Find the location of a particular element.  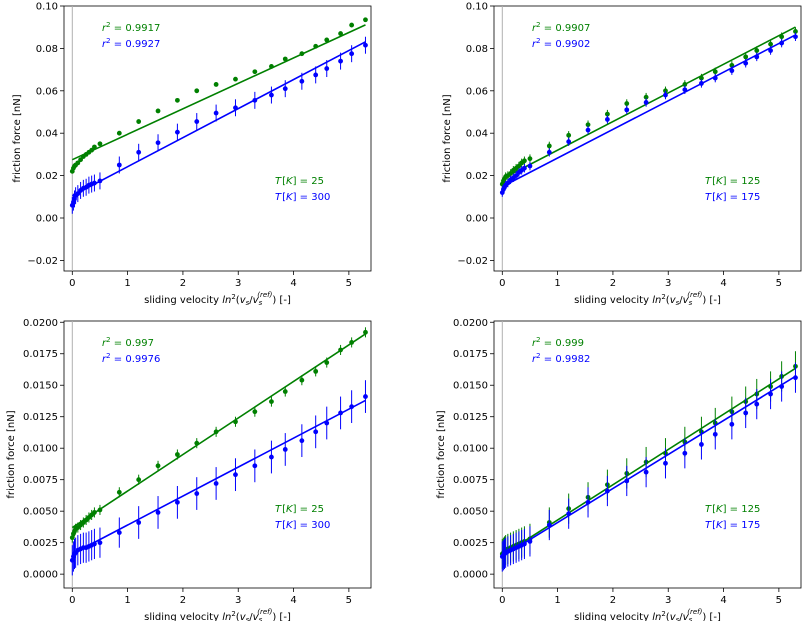

y-tick-label: 0.0125 is located at coordinates (40, 417).